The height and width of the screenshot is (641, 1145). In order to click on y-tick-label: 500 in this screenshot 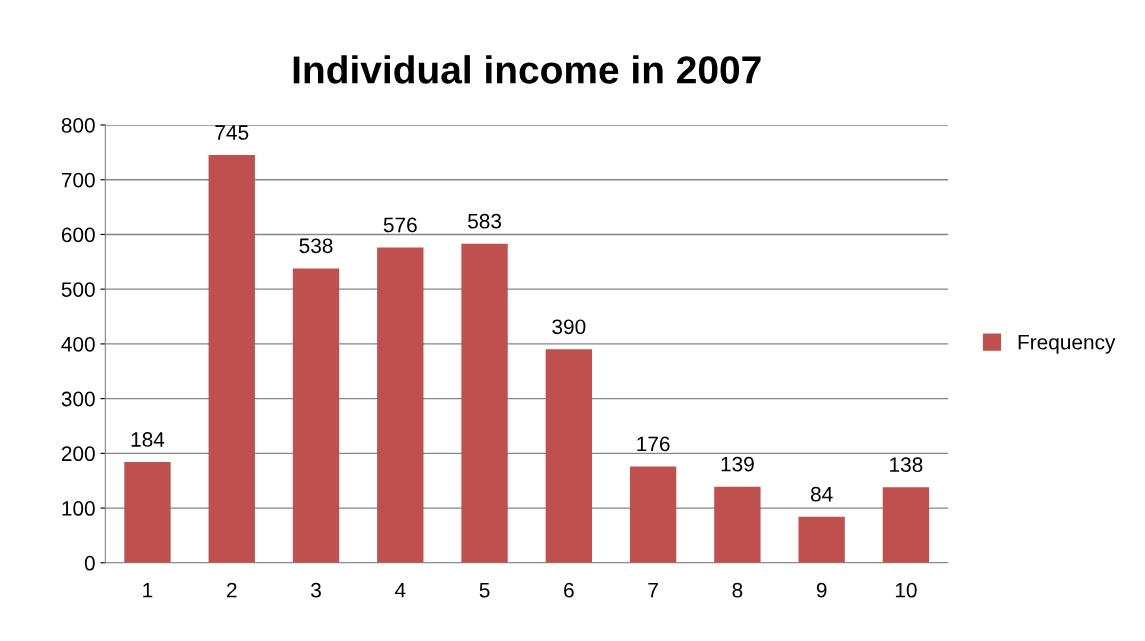, I will do `click(78, 289)`.